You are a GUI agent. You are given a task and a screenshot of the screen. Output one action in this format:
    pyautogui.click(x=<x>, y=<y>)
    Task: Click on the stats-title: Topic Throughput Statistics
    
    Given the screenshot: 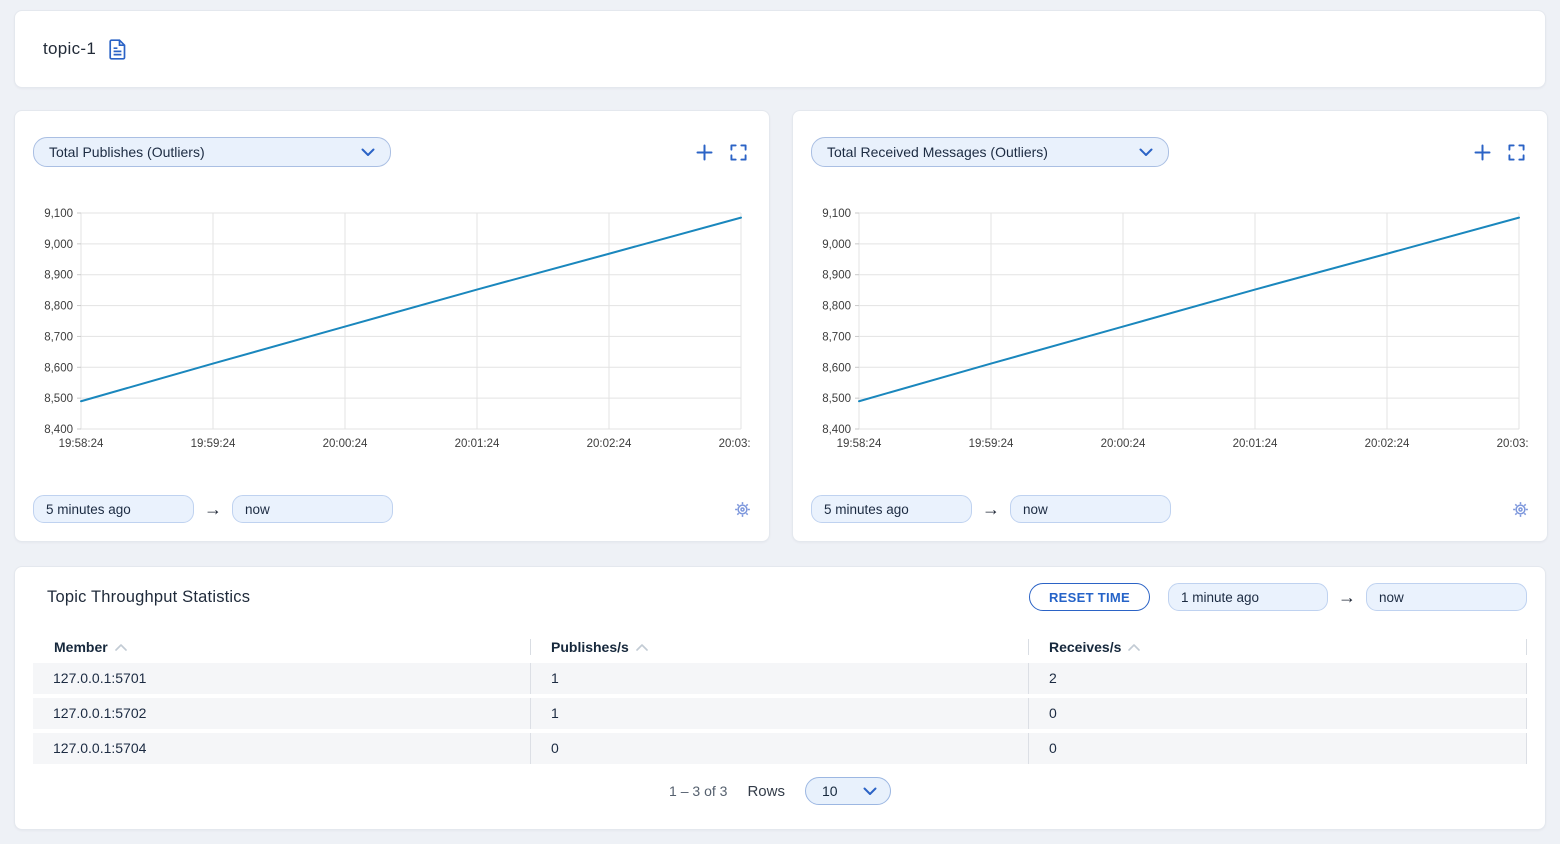 What is the action you would take?
    pyautogui.click(x=149, y=596)
    